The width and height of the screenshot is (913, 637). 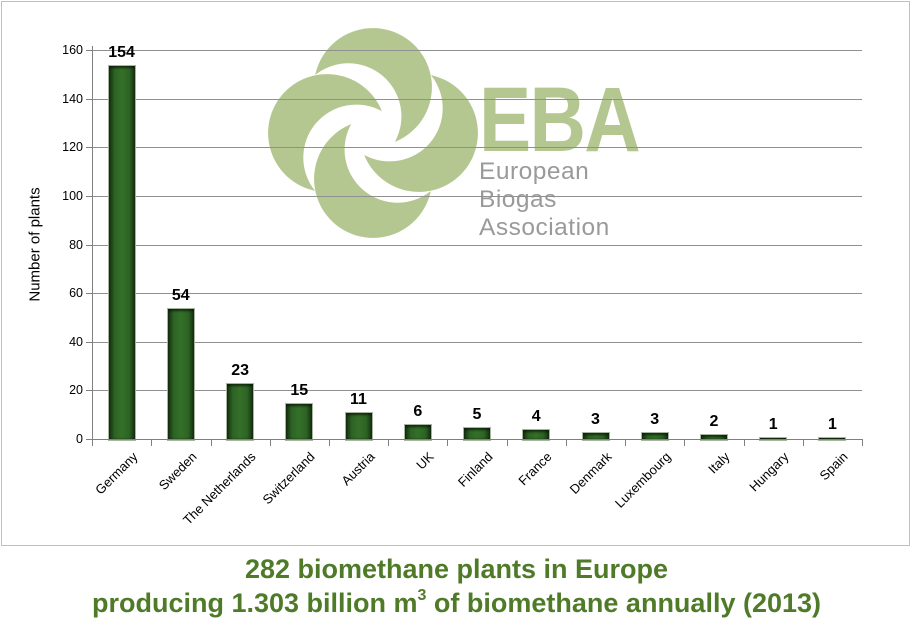 I want to click on y-tick-label: 80, so click(x=76, y=244).